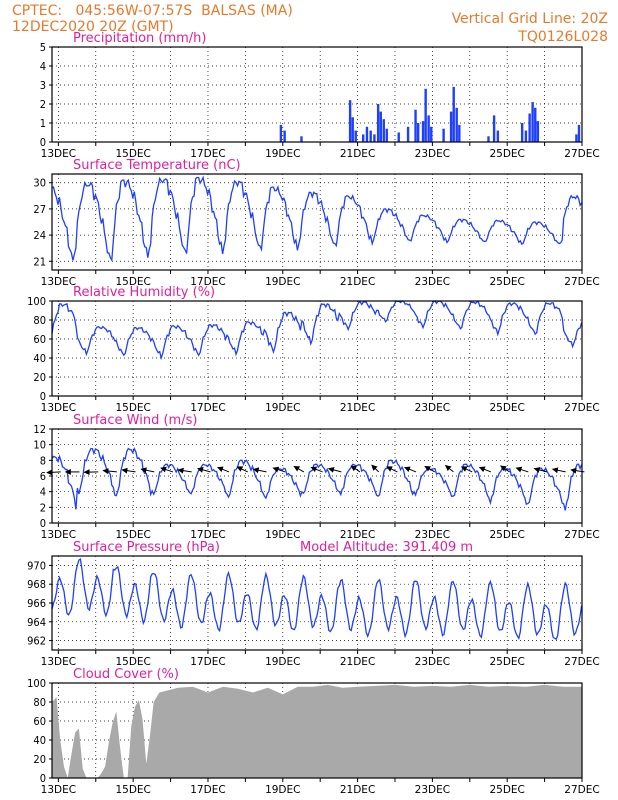 This screenshot has width=618, height=800. What do you see at coordinates (562, 37) in the screenshot?
I see `header-model-id: TQ0126L028` at bounding box center [562, 37].